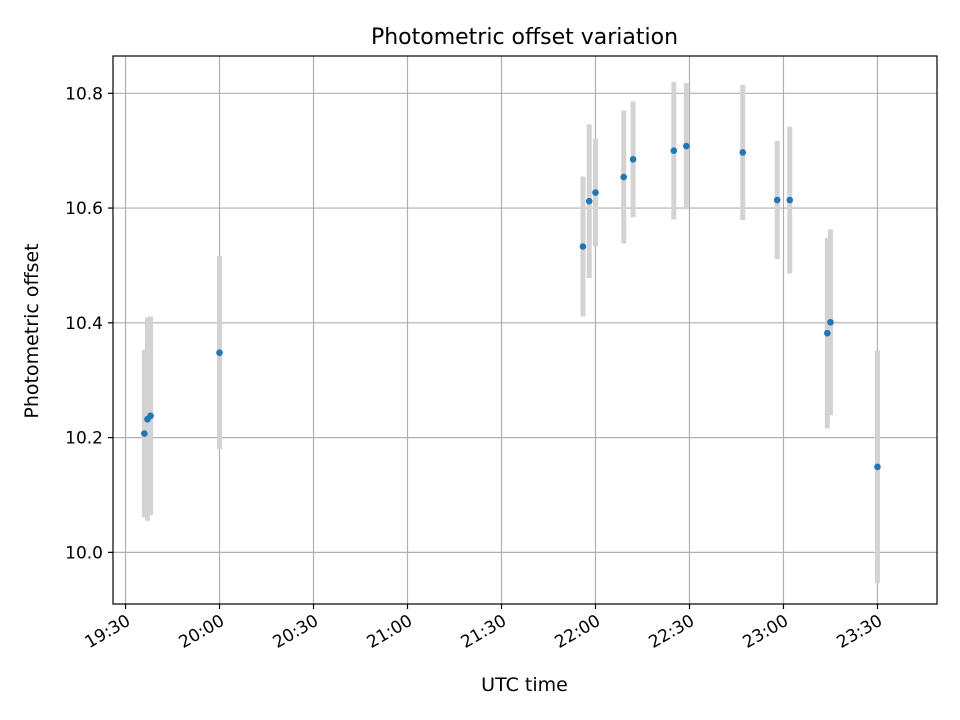  I want to click on y-tick-label: 10.2, so click(84, 439).